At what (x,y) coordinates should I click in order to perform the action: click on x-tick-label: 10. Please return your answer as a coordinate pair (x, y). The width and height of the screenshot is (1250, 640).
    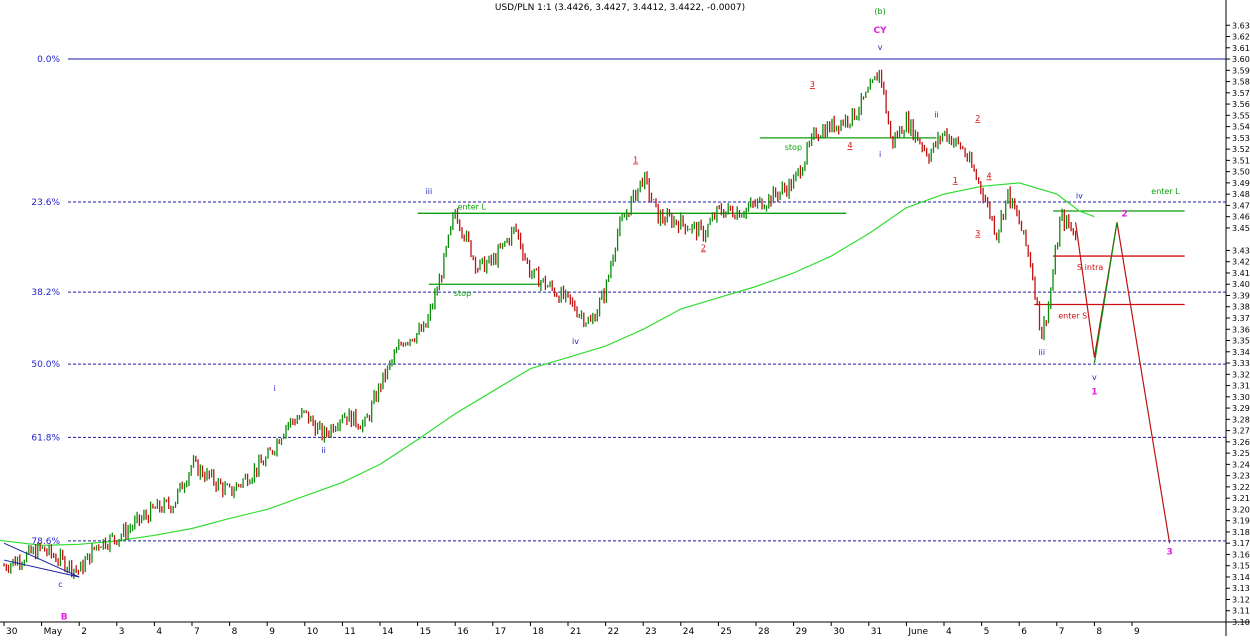
    Looking at the image, I should click on (313, 631).